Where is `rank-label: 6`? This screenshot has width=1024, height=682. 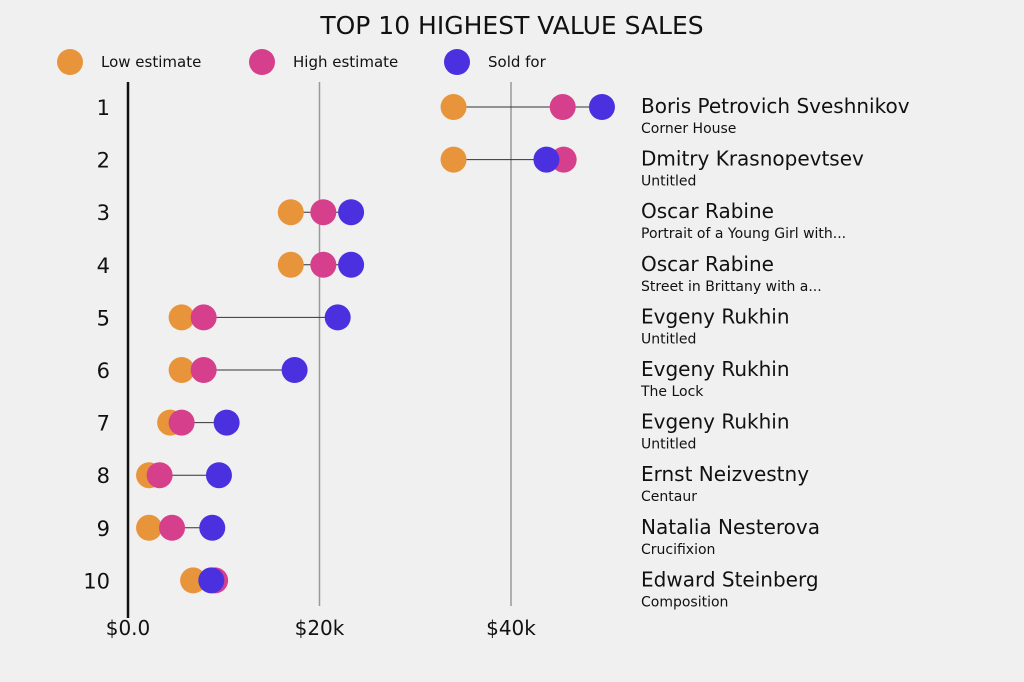 rank-label: 6 is located at coordinates (103, 371).